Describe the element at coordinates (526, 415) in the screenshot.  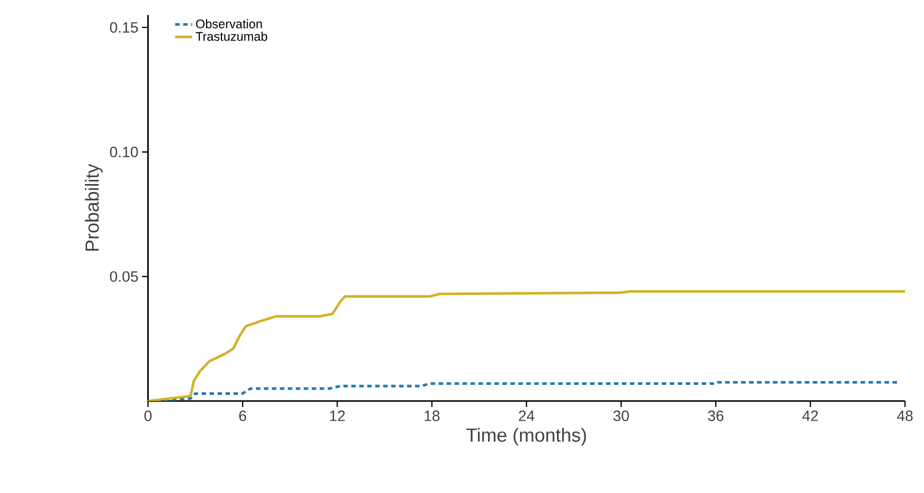
I see `x-tick-label: 24` at that location.